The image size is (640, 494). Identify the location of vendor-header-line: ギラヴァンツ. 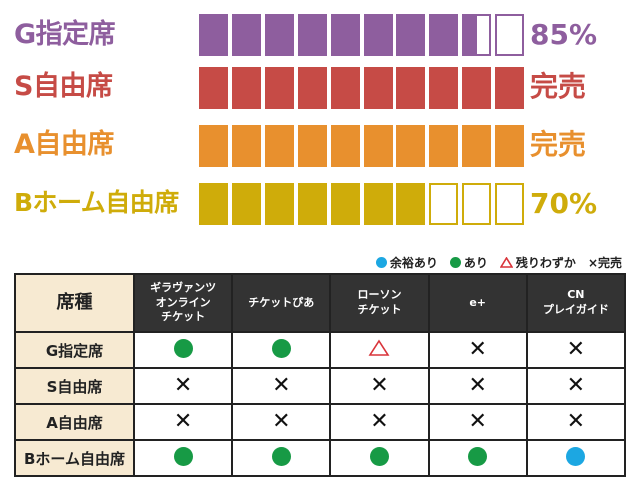
(183, 287).